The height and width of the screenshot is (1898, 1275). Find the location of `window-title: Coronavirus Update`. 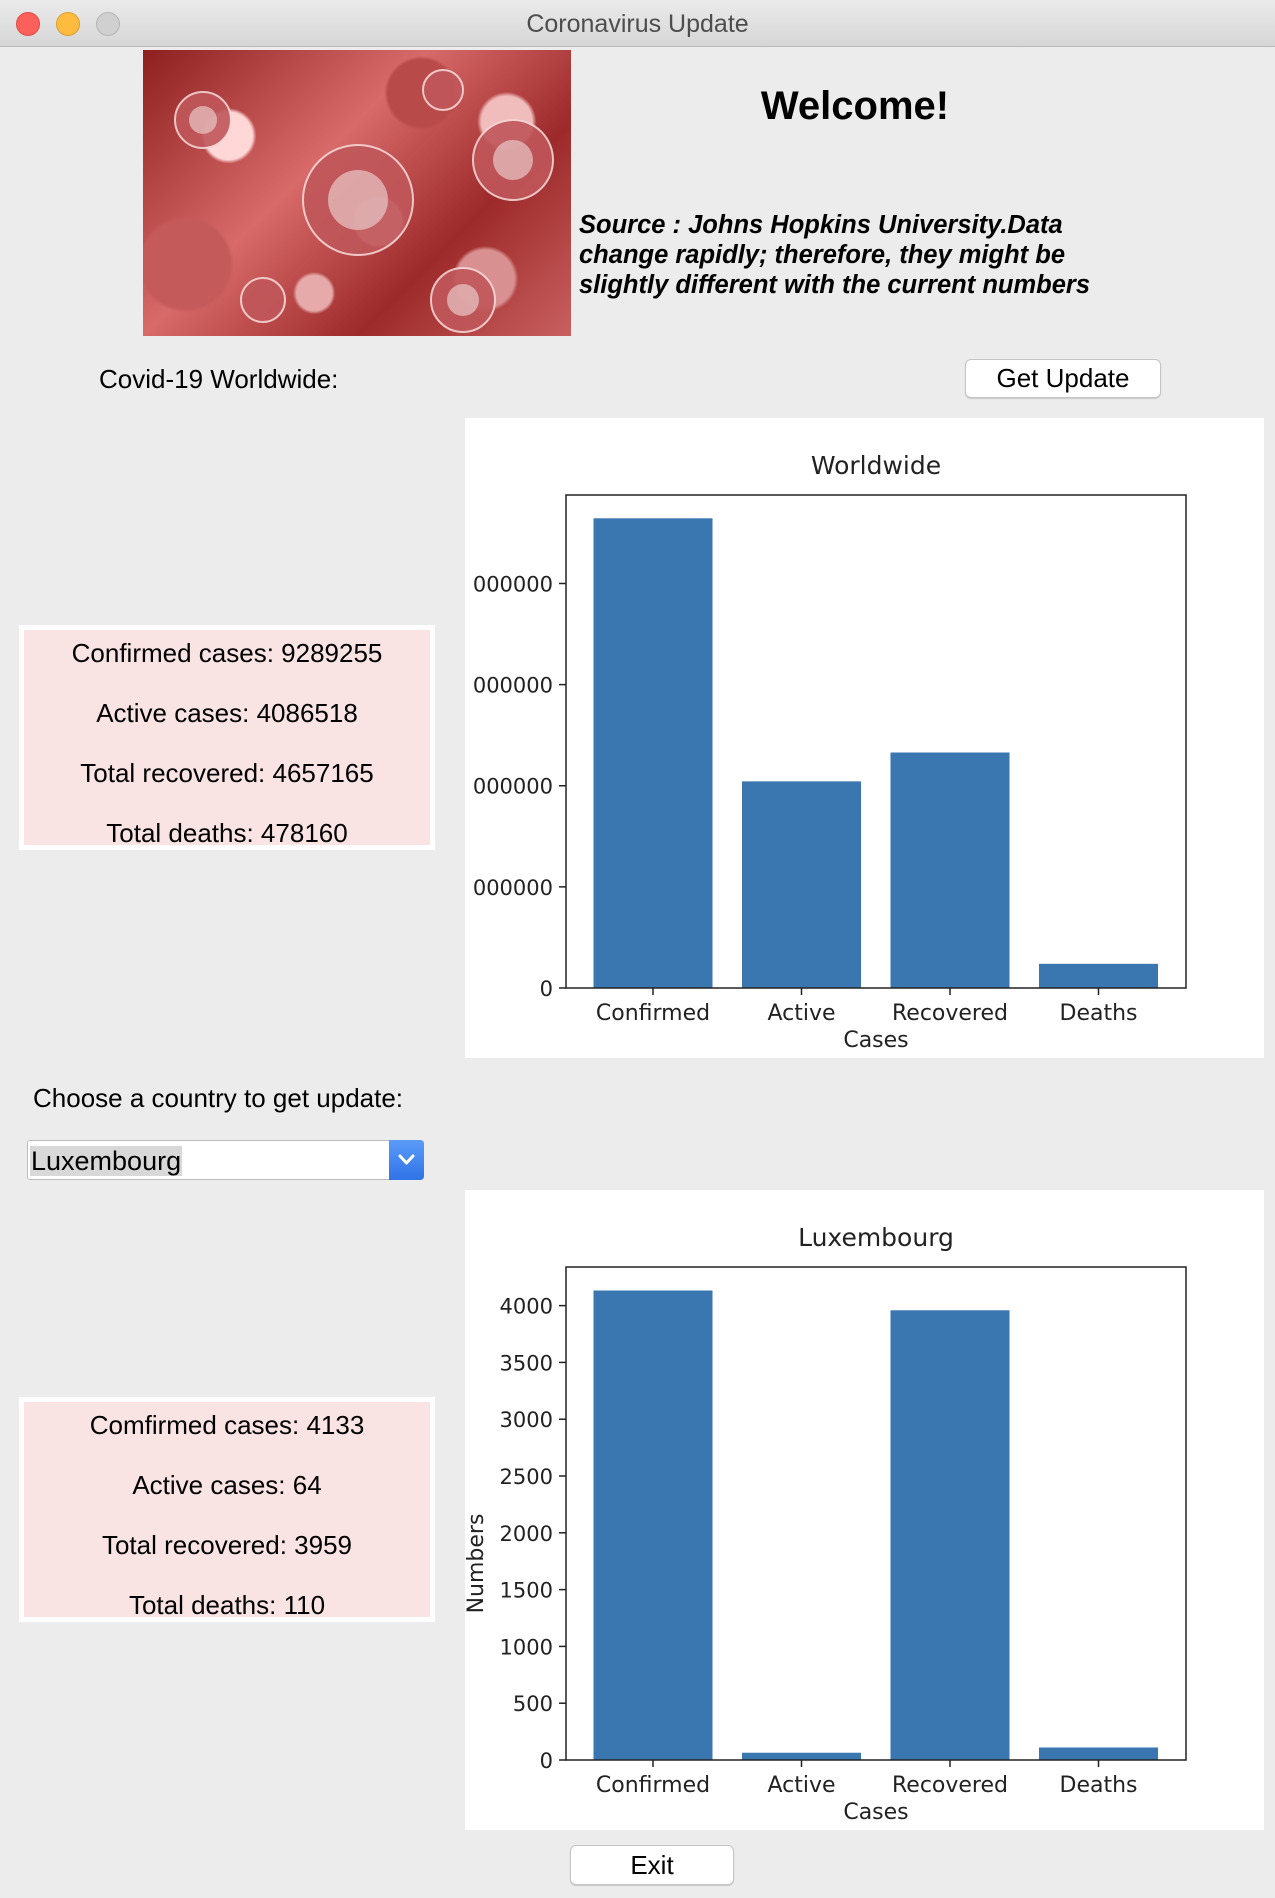

window-title: Coronavirus Update is located at coordinates (637, 24).